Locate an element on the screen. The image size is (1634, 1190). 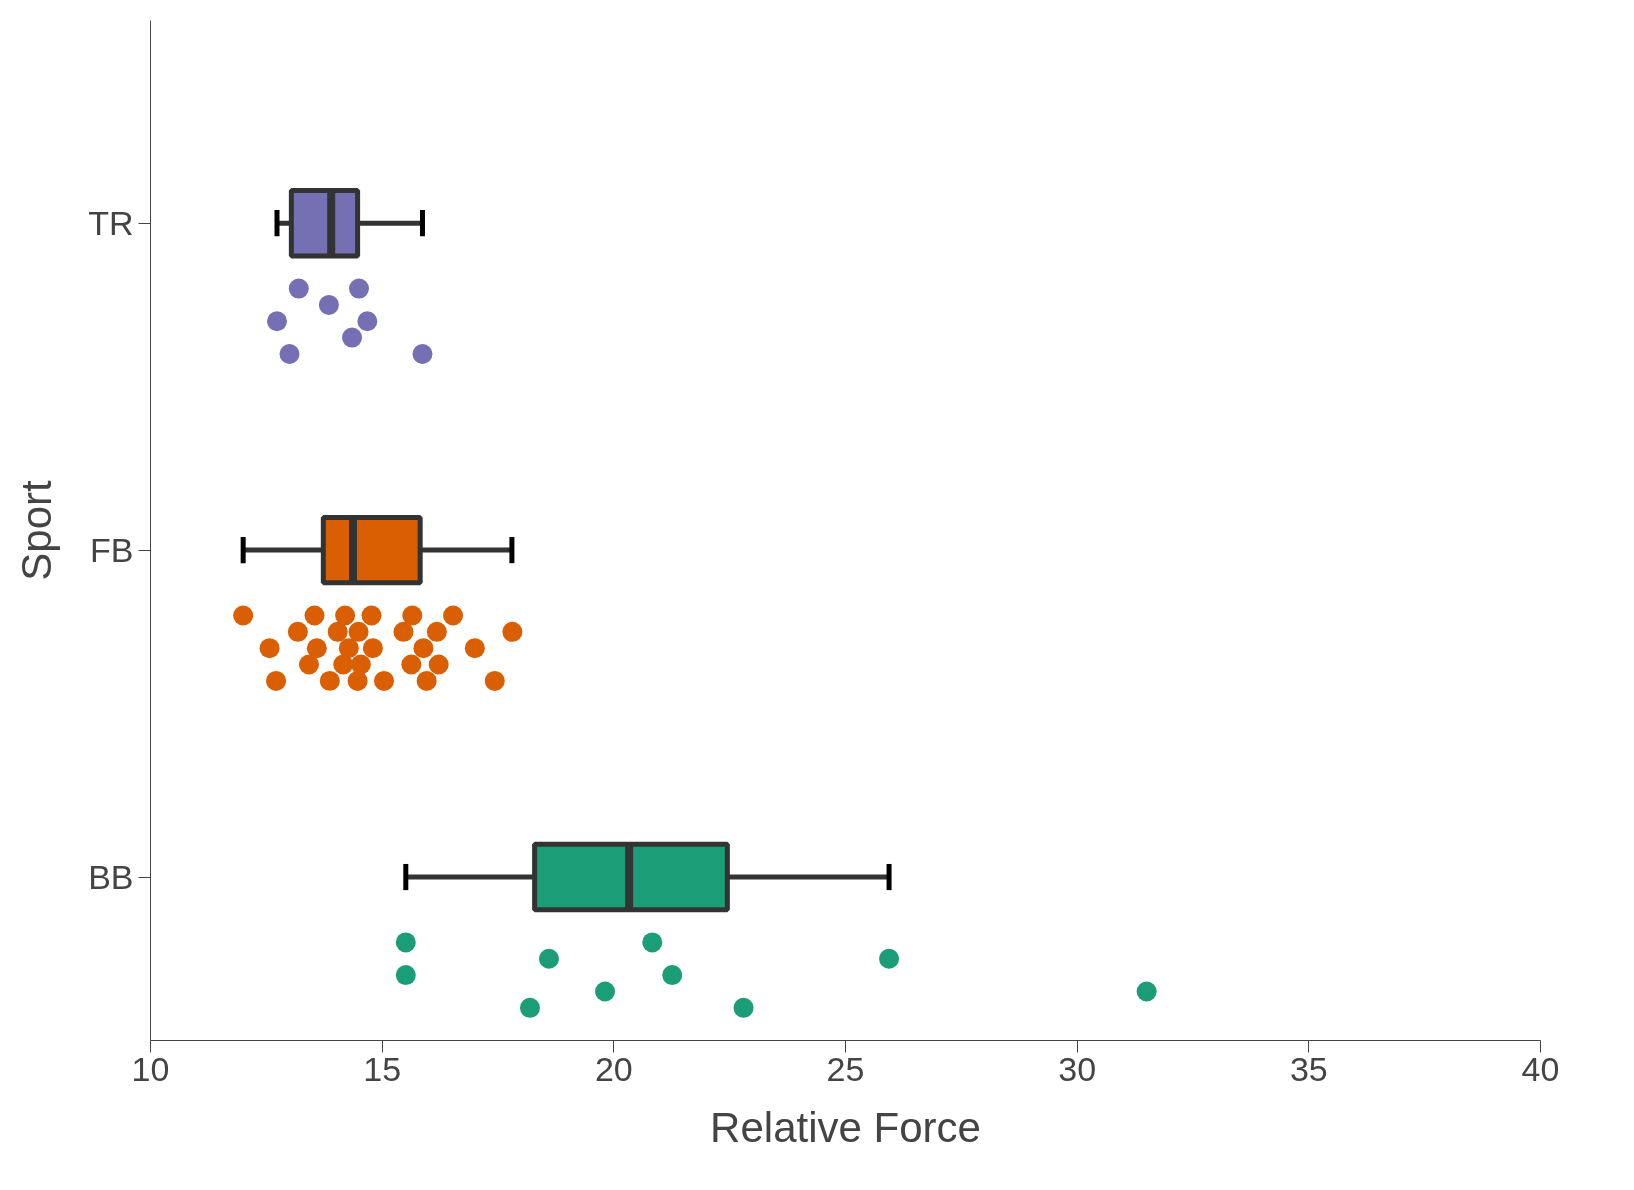
x-tick-label: 35 is located at coordinates (1308, 1068).